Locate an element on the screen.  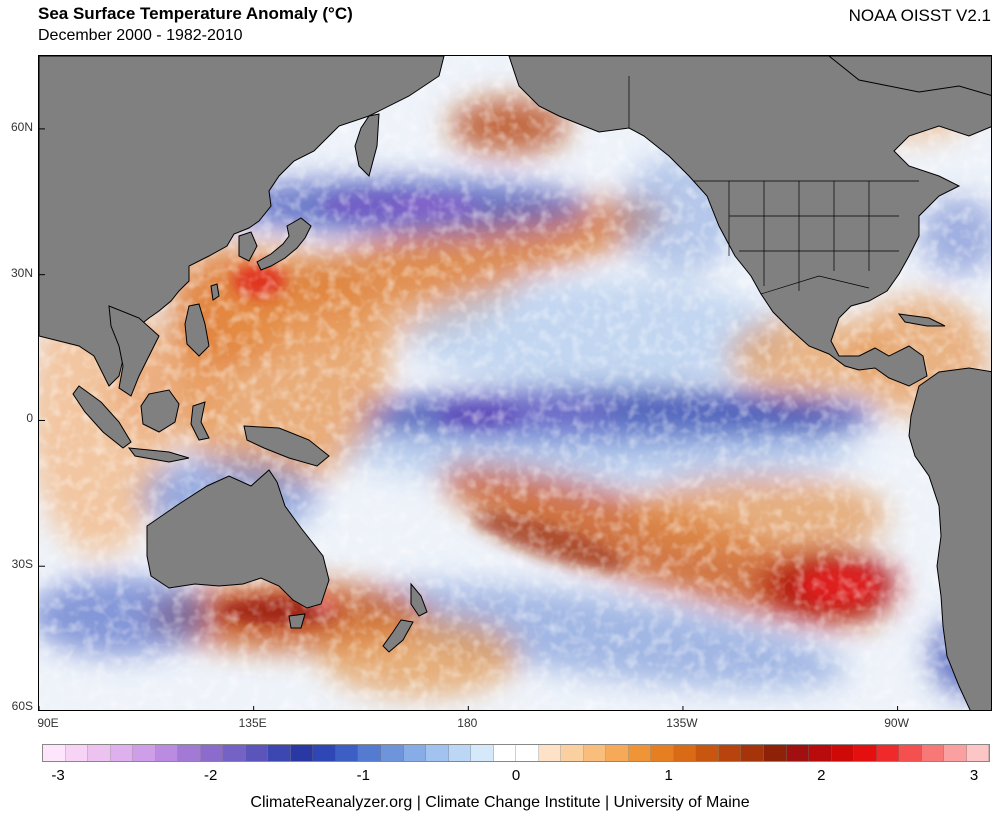
map-title: Sea Surface Temperature Anomaly (°C) is located at coordinates (195, 13).